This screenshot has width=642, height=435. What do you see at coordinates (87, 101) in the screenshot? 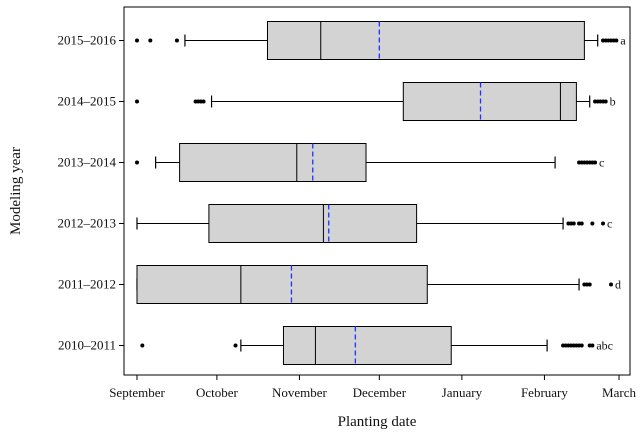
I see `y-tick-label: 2014–2015` at bounding box center [87, 101].